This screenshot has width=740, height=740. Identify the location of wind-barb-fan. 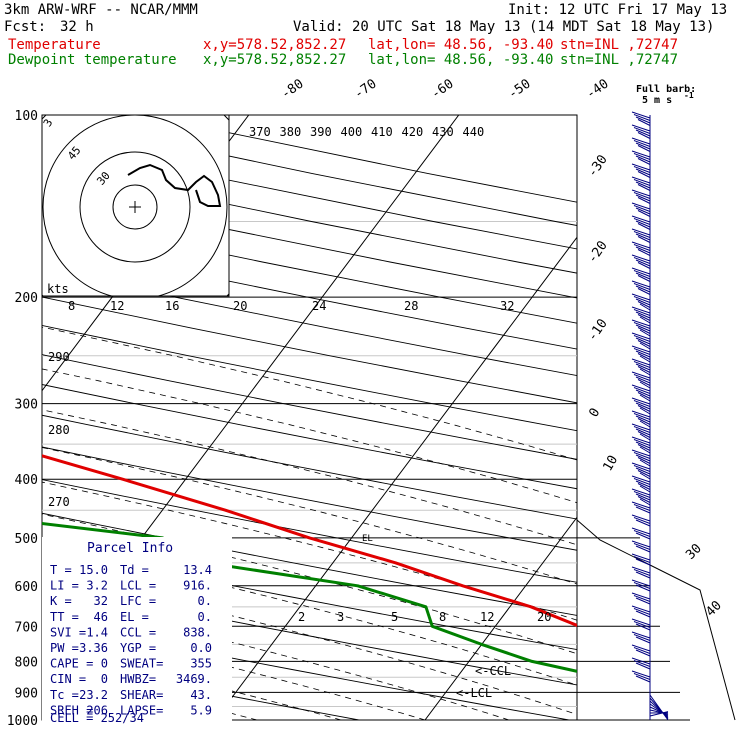
(659, 714).